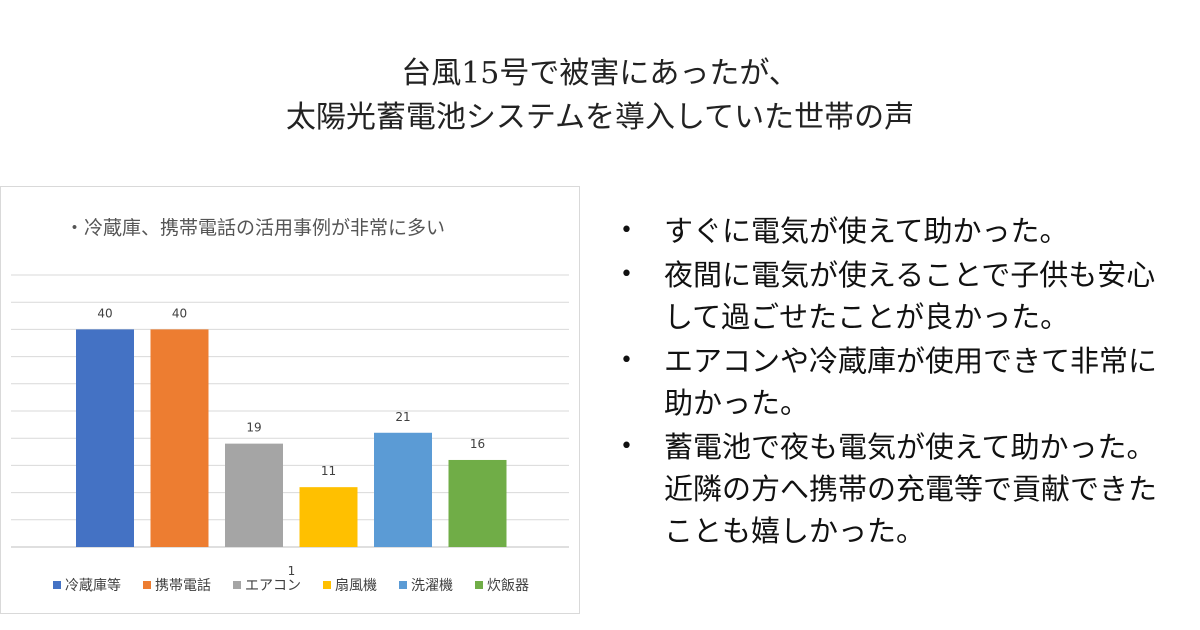  What do you see at coordinates (508, 586) in the screenshot?
I see `legend-label: 炊飯器` at bounding box center [508, 586].